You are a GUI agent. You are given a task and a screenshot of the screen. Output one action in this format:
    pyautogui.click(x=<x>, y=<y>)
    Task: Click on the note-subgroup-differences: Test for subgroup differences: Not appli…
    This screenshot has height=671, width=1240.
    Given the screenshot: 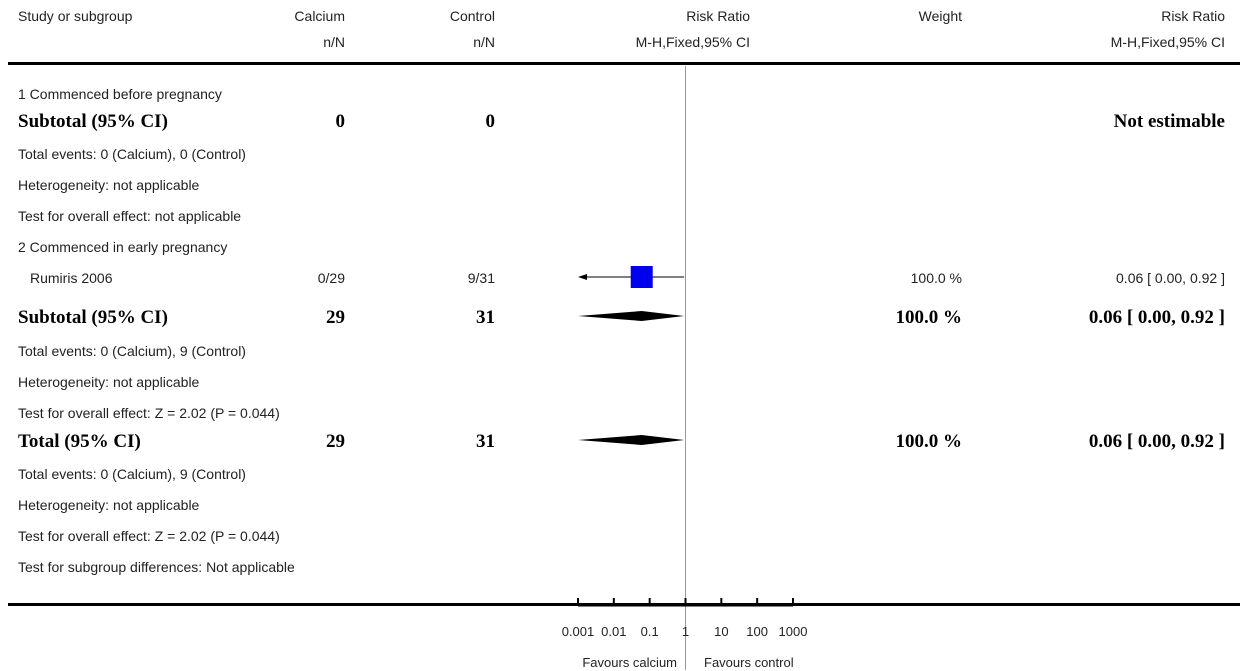 What is the action you would take?
    pyautogui.click(x=156, y=567)
    